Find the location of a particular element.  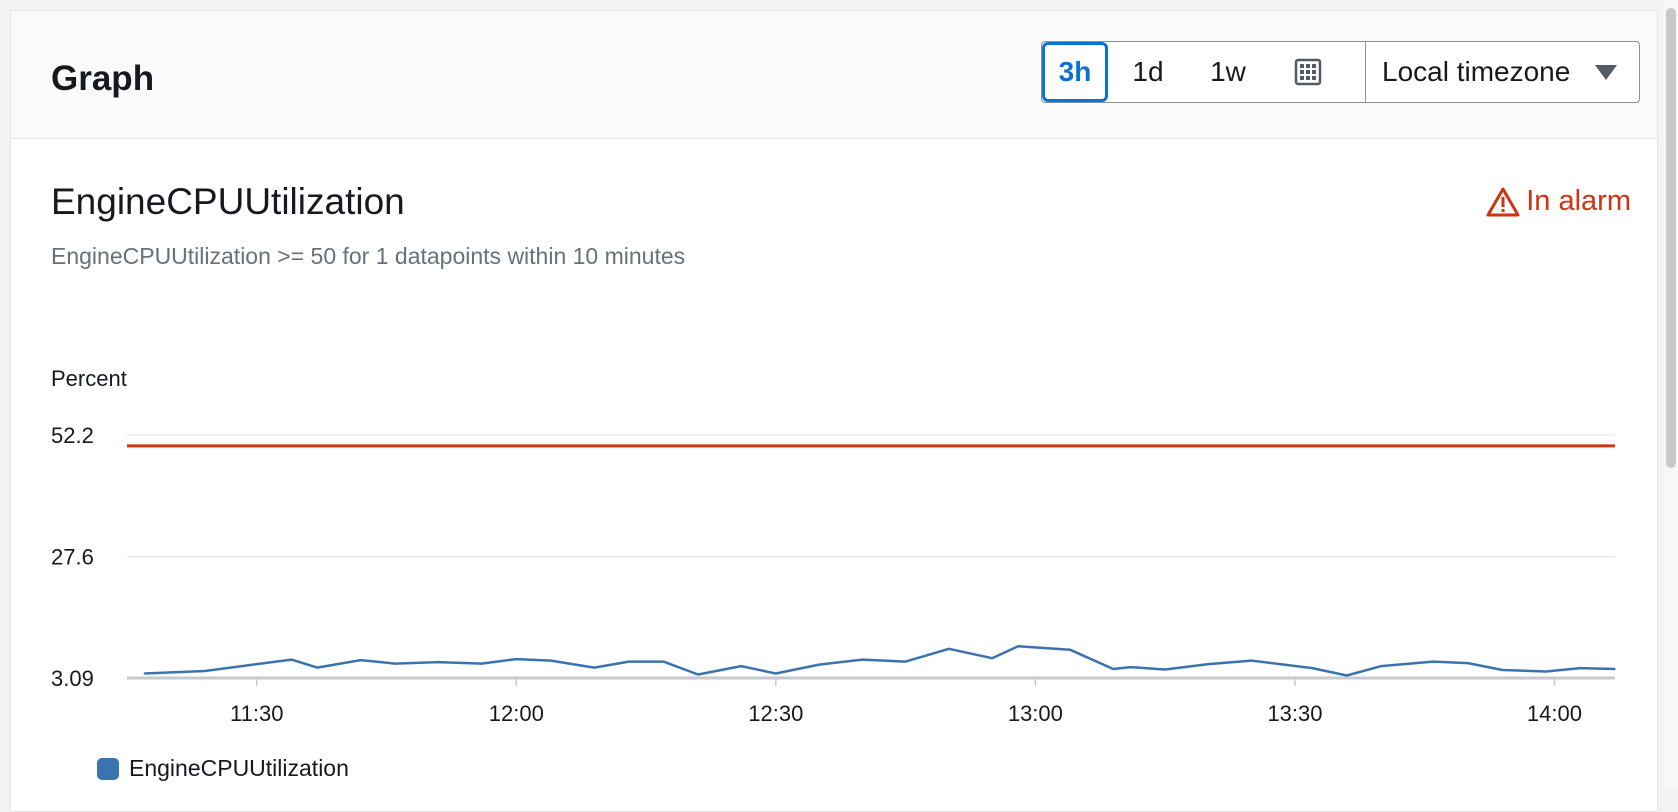

range-1d-button: 1d is located at coordinates (1148, 71).